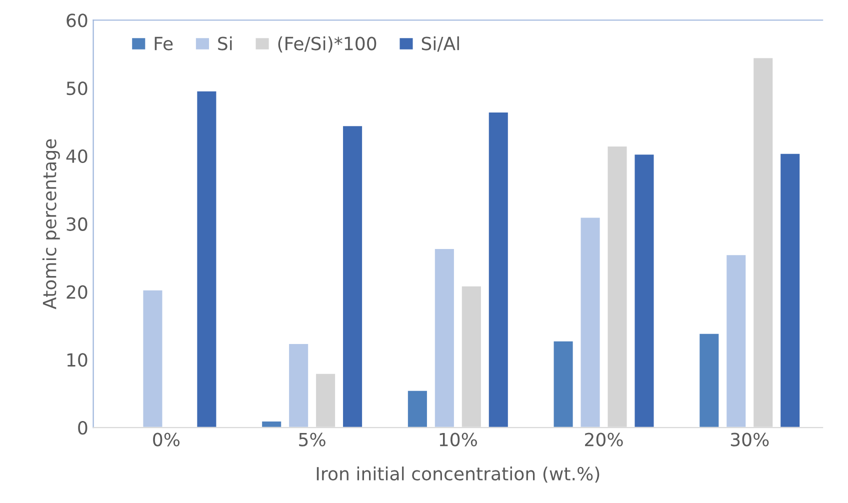  Describe the element at coordinates (163, 43) in the screenshot. I see `legend-label: Fe` at that location.